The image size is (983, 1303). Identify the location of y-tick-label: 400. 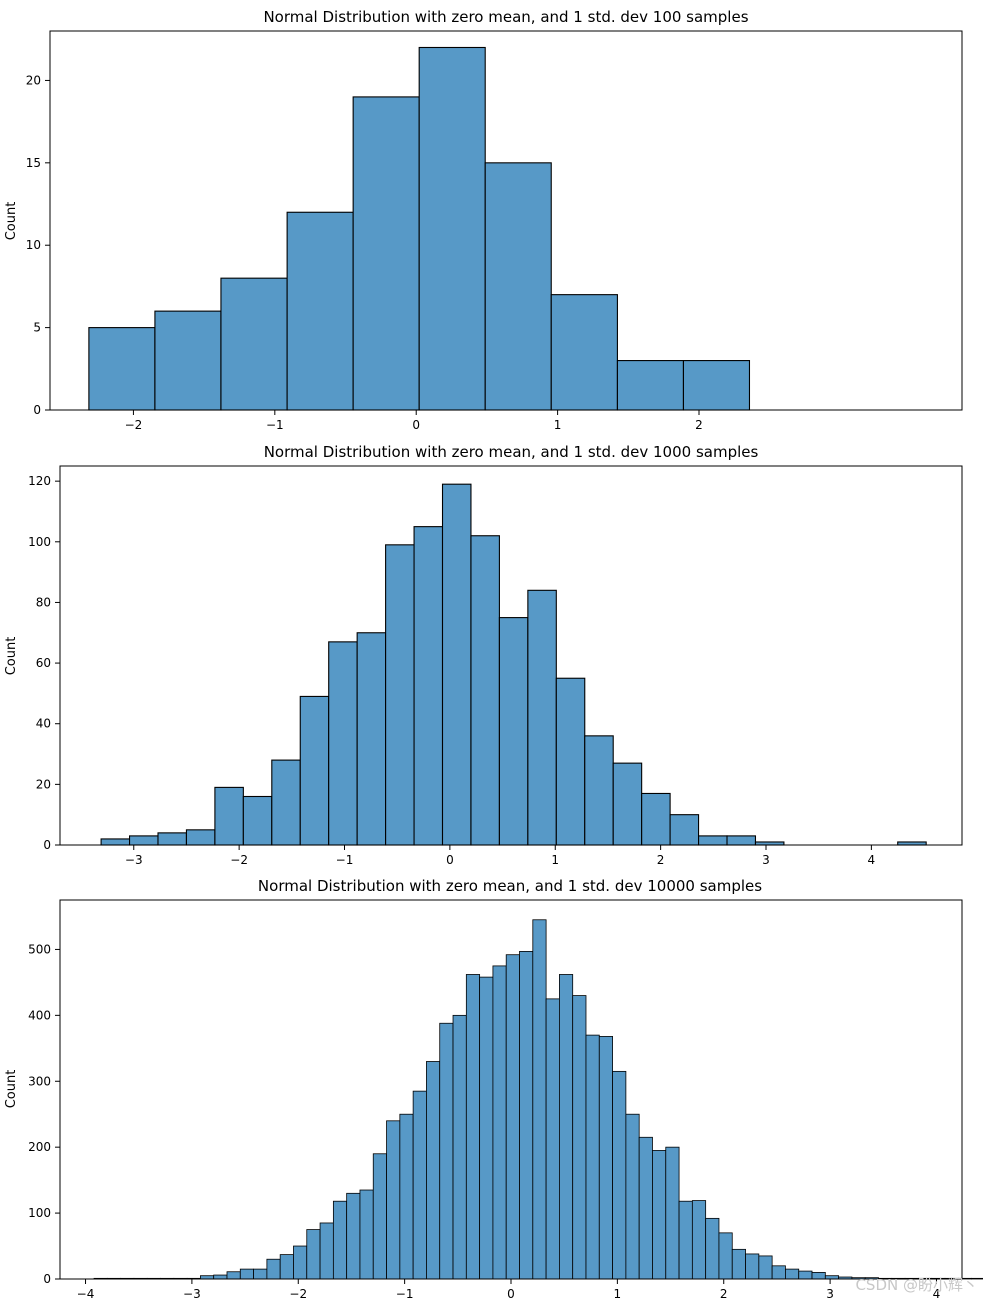
(39, 1015).